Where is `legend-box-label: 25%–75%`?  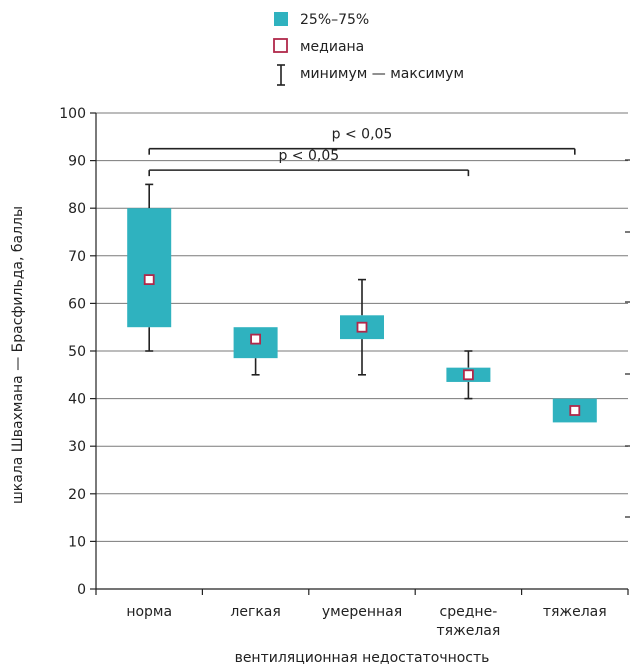
legend-box-label: 25%–75% is located at coordinates (334, 20).